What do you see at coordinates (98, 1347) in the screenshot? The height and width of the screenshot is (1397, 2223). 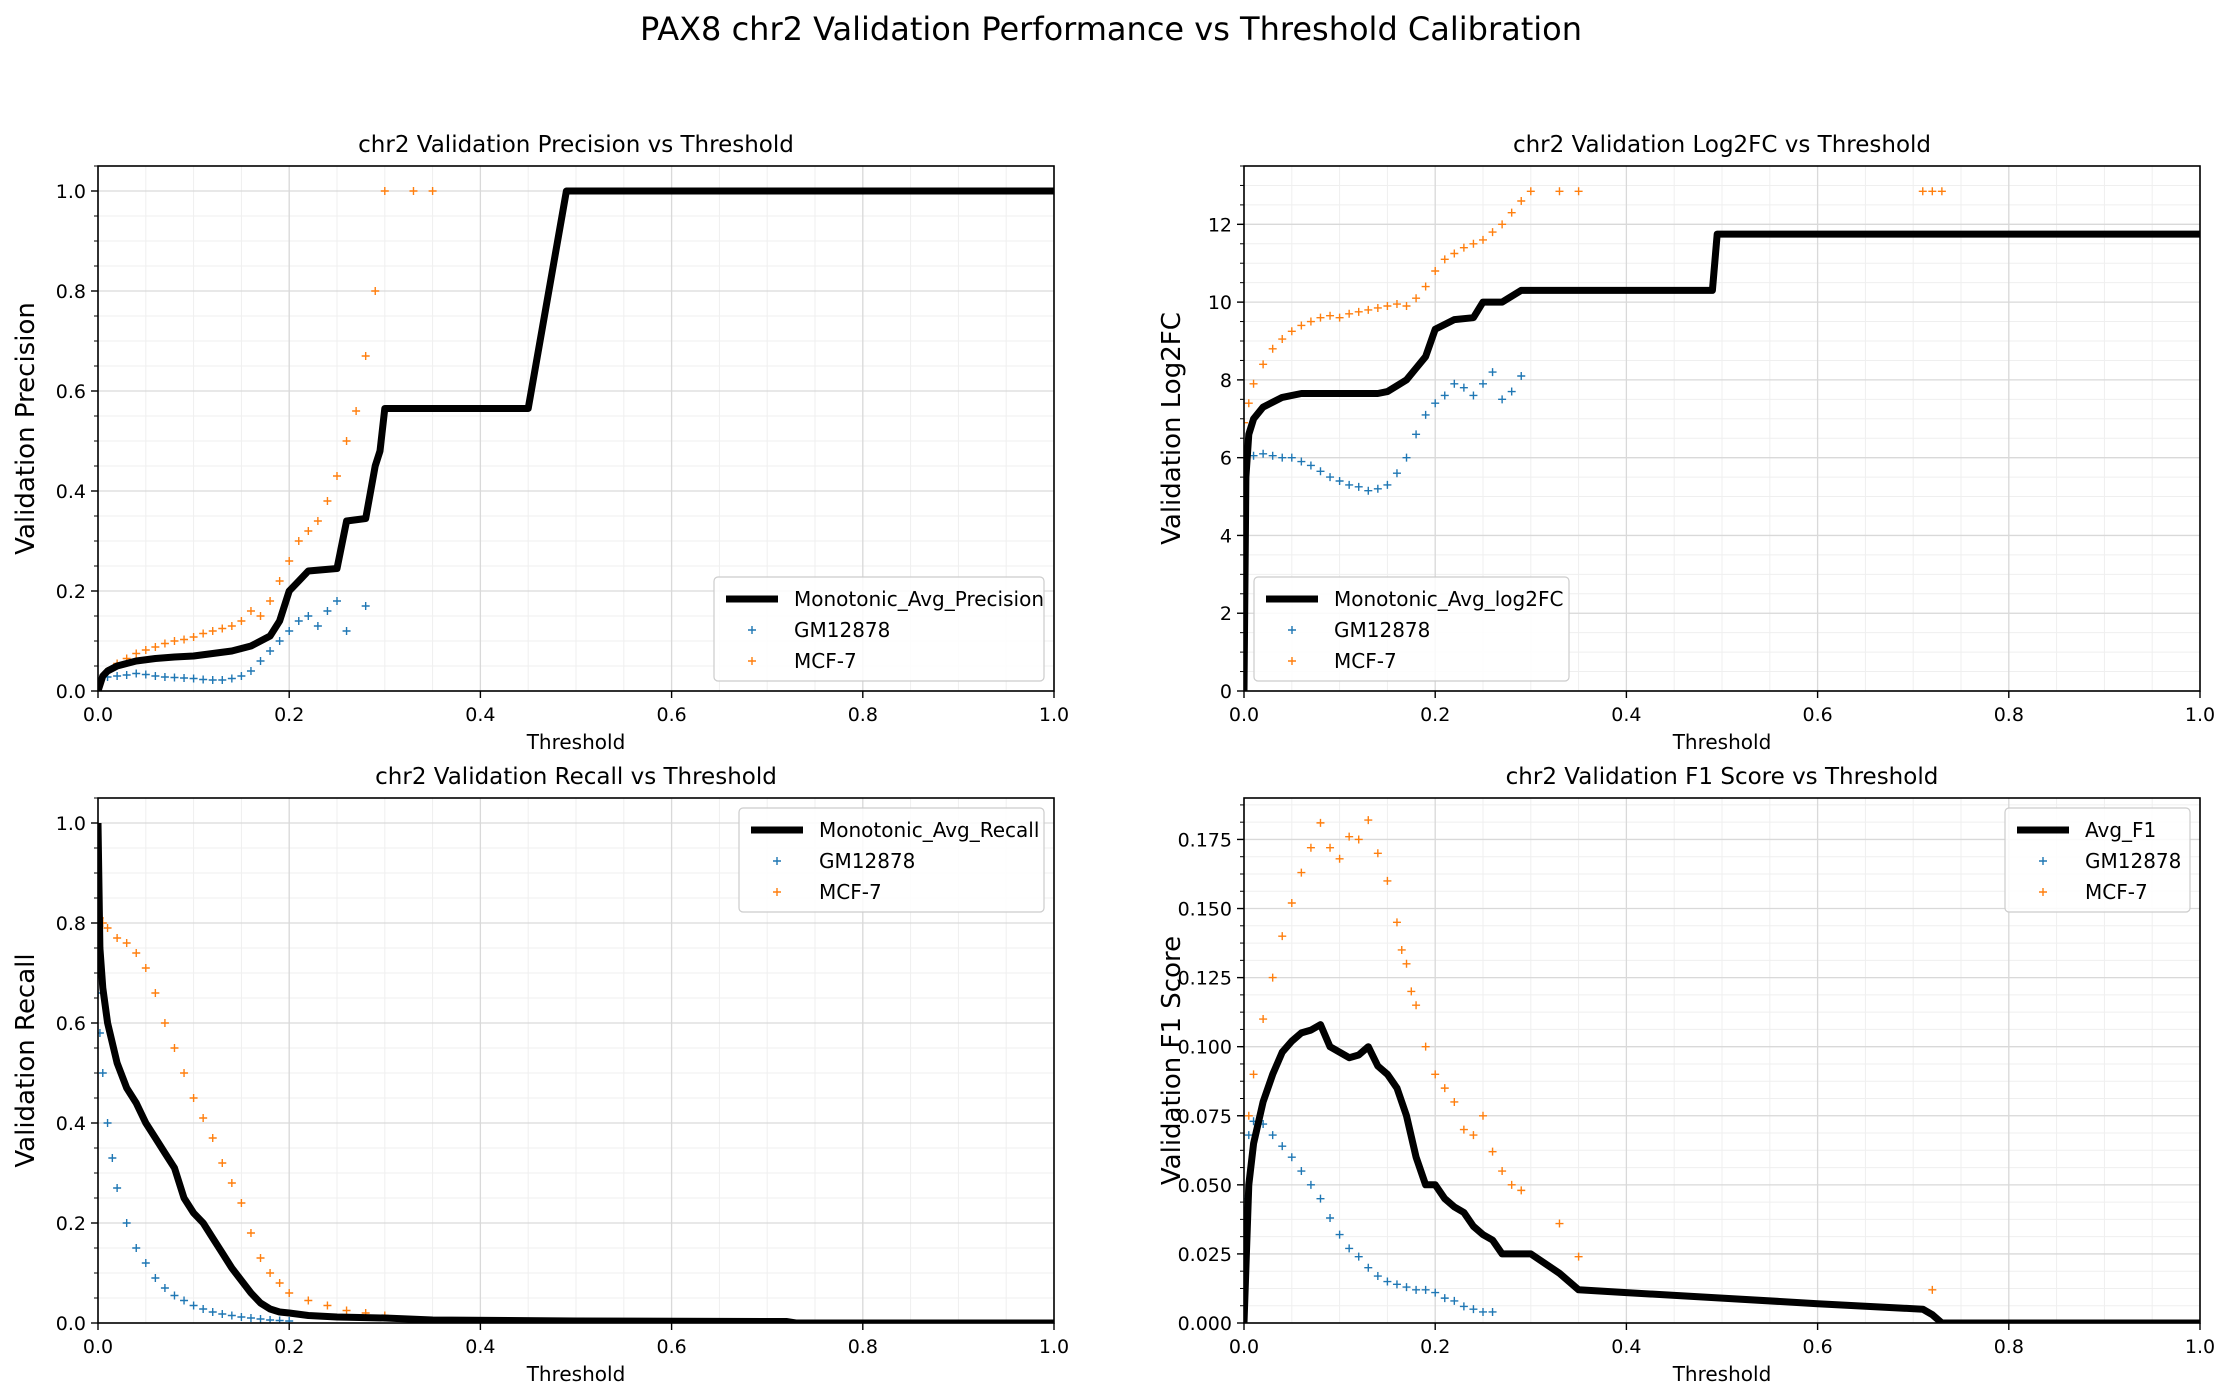 I see `chart-2-xtick-label: 0.0` at bounding box center [98, 1347].